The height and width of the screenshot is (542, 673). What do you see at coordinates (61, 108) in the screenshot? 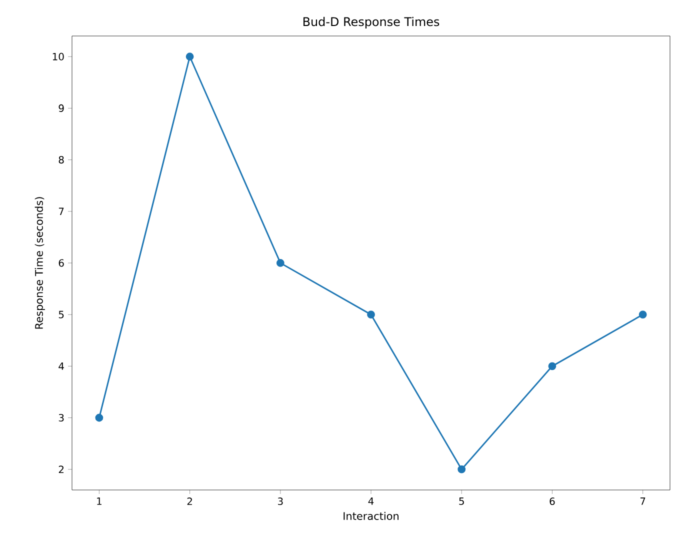
I see `y-tick-label: 9` at bounding box center [61, 108].